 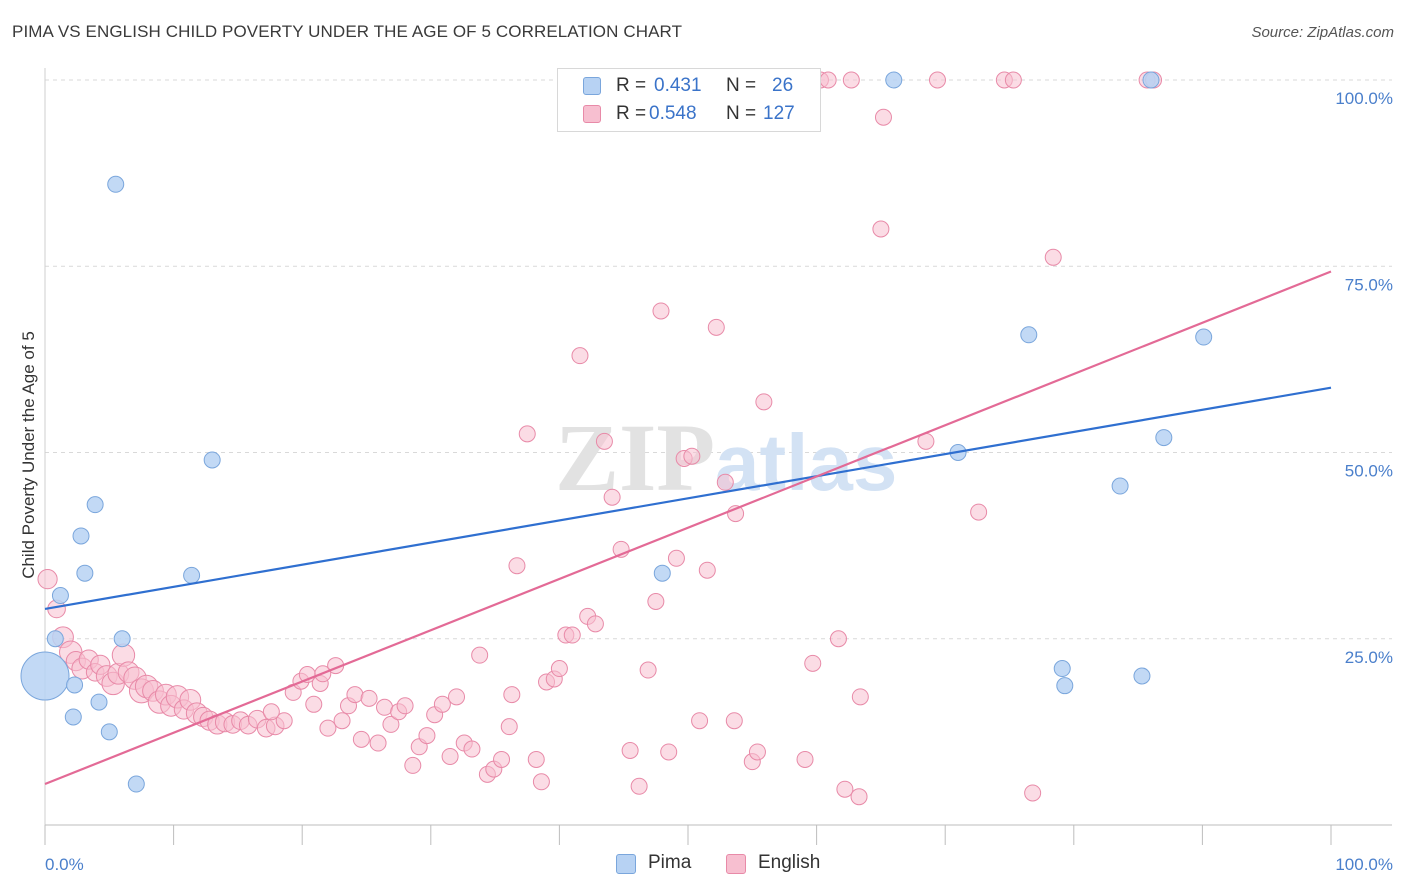 What do you see at coordinates (670, 862) in the screenshot?
I see `legend-pima-label: Pima` at bounding box center [670, 862].